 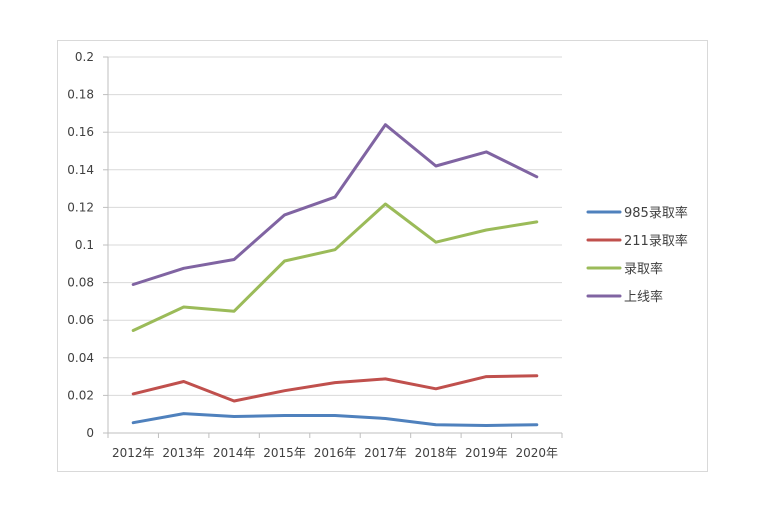 I want to click on x-tick-label: 2020年, so click(x=537, y=453).